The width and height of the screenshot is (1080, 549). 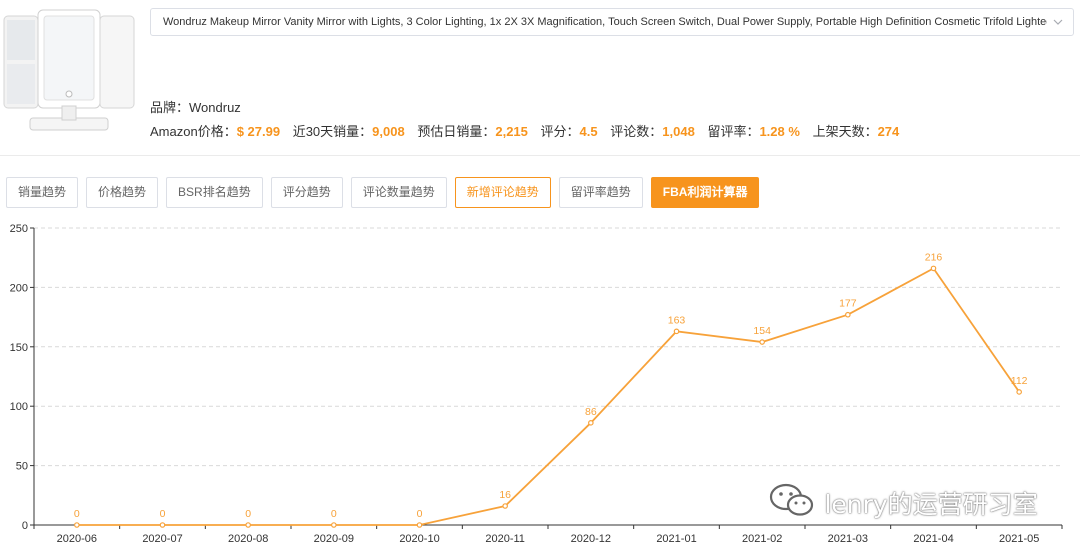 What do you see at coordinates (705, 192) in the screenshot?
I see `fba-profit-calculator-button: FBA利润计算器` at bounding box center [705, 192].